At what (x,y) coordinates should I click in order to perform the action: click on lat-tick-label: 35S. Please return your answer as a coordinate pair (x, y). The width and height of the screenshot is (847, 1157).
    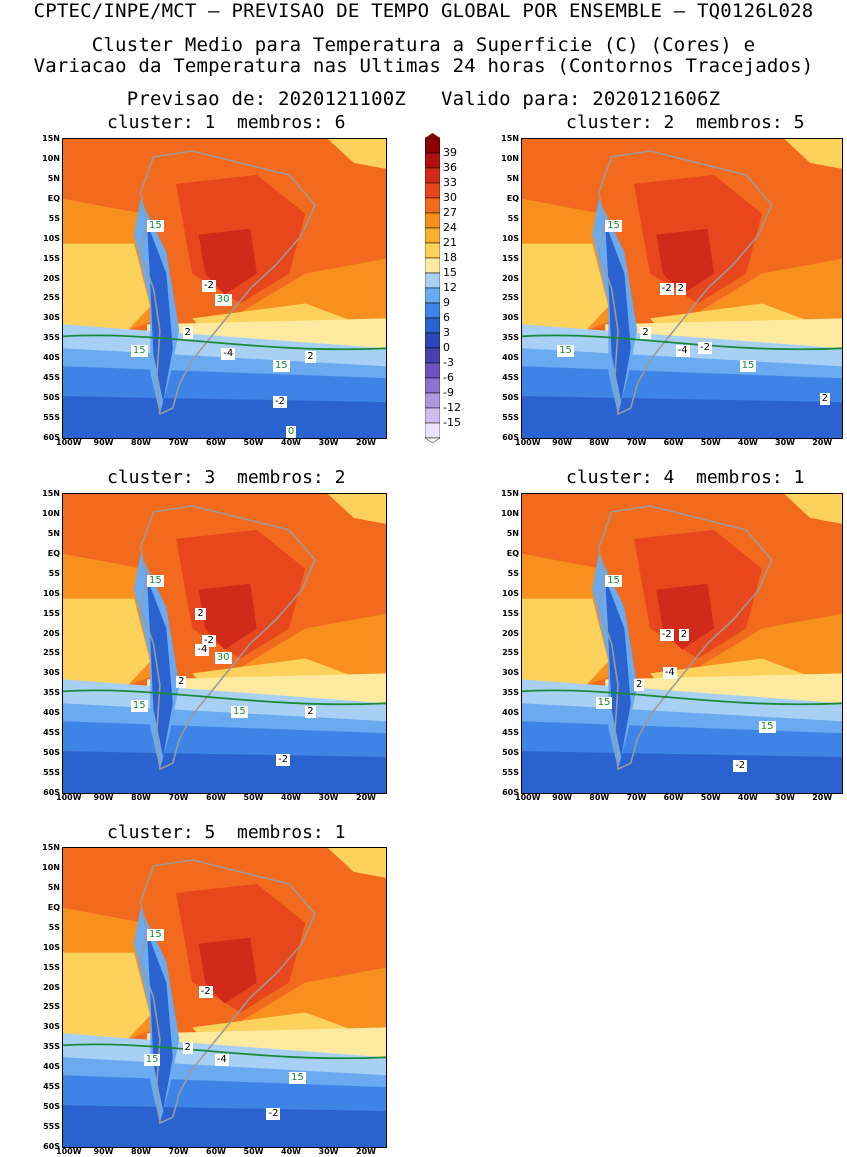
    Looking at the image, I should click on (51, 1047).